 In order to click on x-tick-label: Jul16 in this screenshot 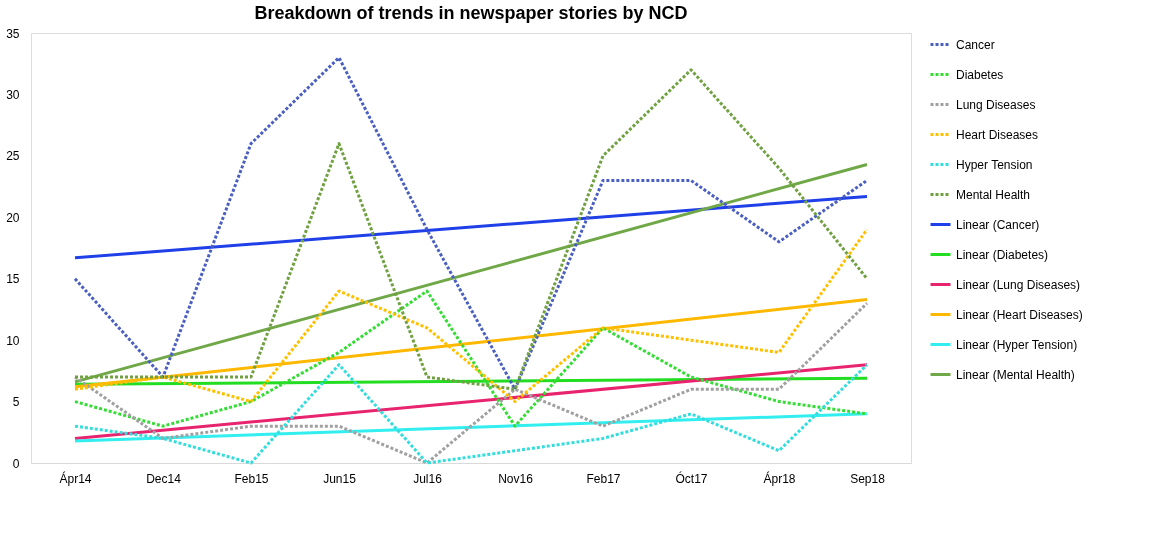, I will do `click(428, 478)`.